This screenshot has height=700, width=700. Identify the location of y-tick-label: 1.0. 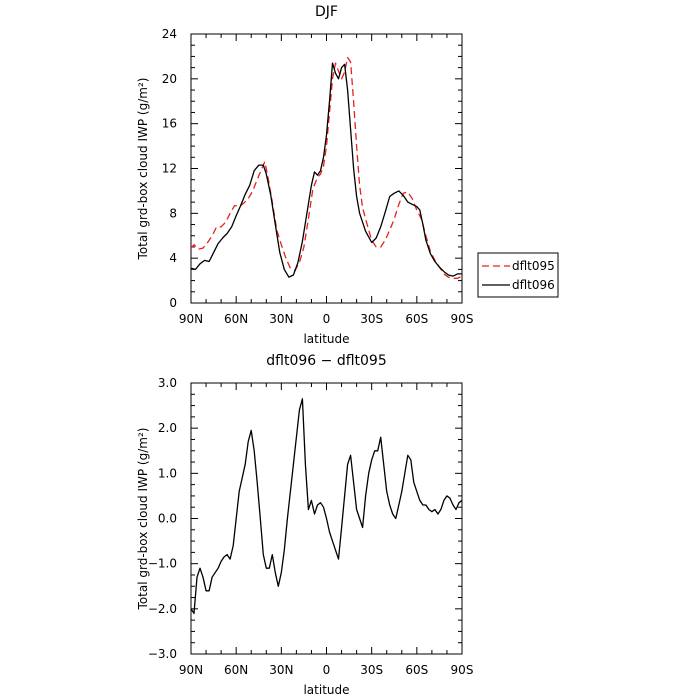
(167, 473).